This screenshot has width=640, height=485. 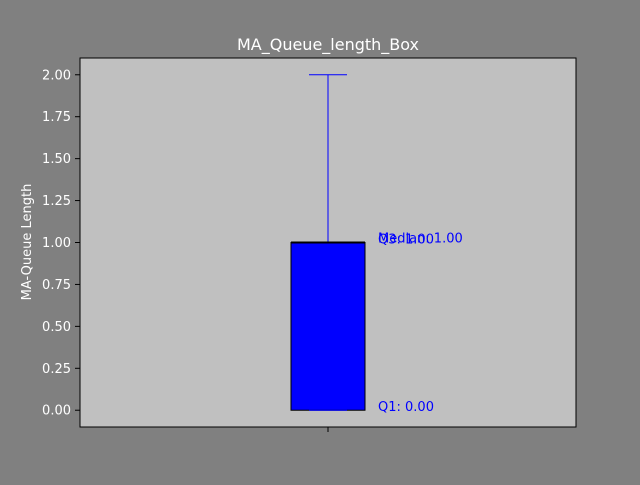 What do you see at coordinates (56, 75) in the screenshot?
I see `y-tick-label: 2.00` at bounding box center [56, 75].